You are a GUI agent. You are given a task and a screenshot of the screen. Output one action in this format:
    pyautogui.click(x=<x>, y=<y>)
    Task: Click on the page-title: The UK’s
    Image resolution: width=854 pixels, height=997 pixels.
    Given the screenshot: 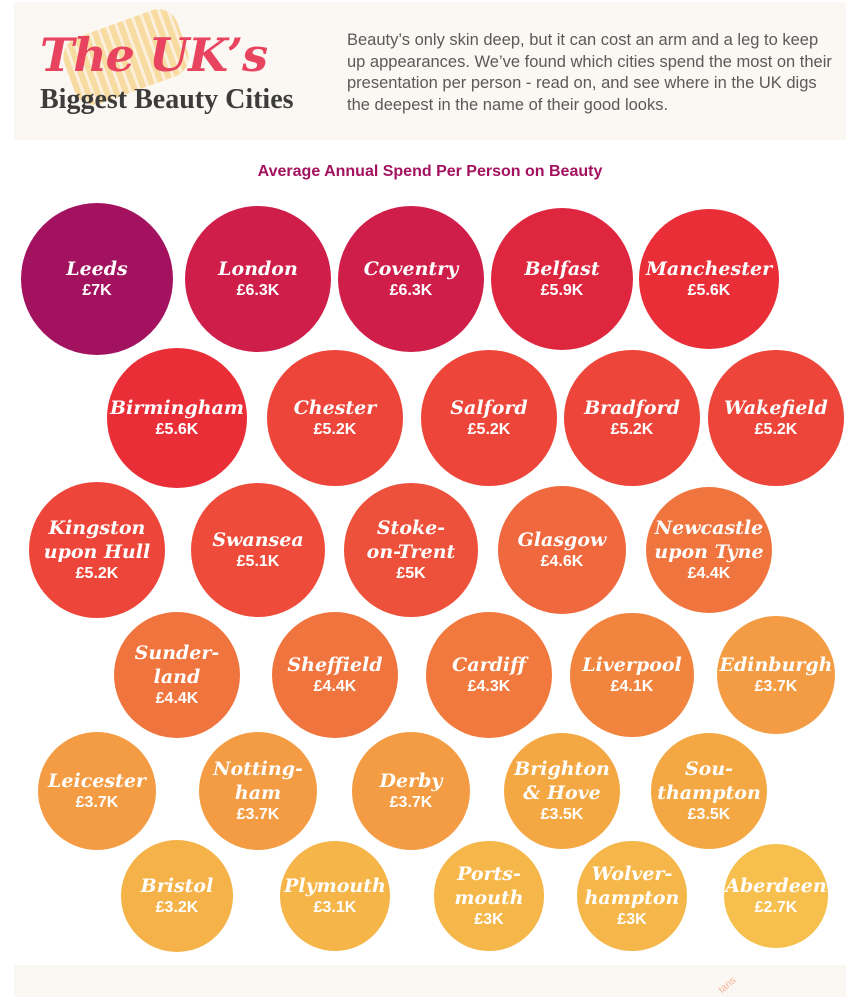 What is the action you would take?
    pyautogui.click(x=154, y=55)
    